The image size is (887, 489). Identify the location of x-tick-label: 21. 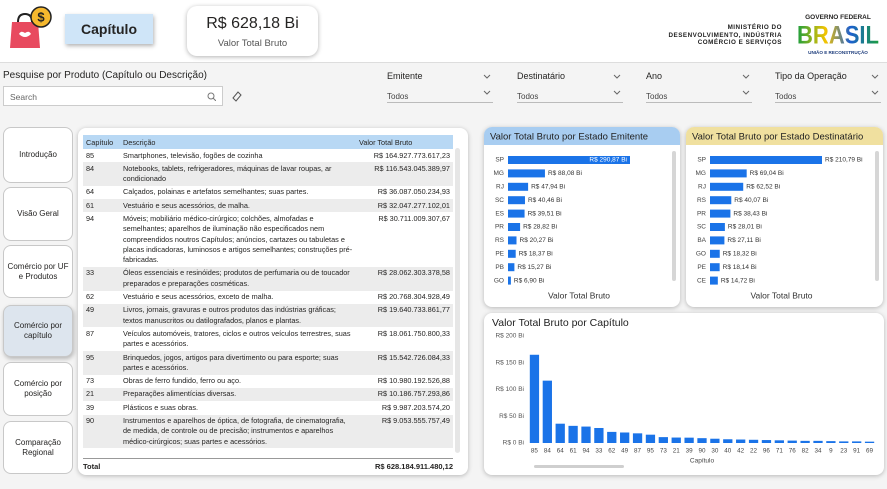
(677, 451).